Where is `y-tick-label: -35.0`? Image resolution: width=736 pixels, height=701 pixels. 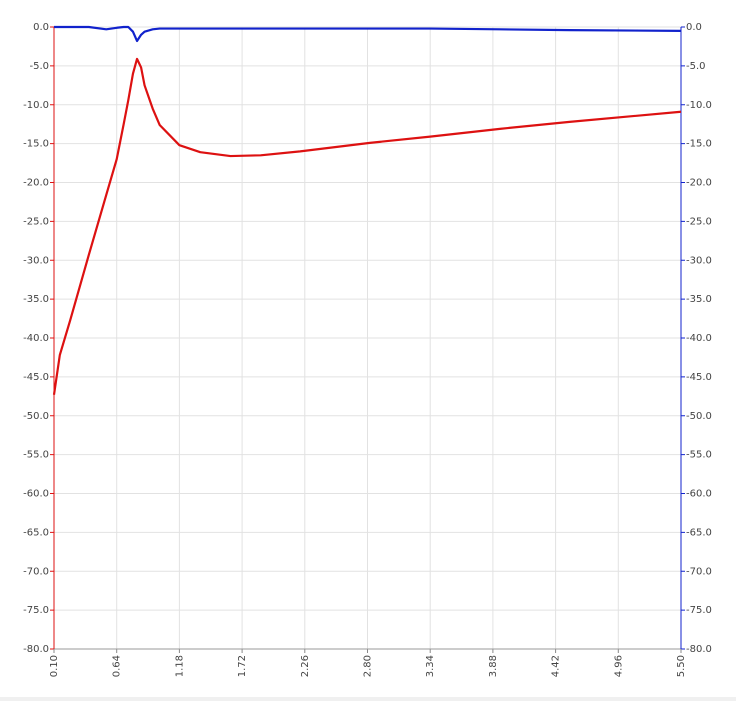 y-tick-label: -35.0 is located at coordinates (36, 299).